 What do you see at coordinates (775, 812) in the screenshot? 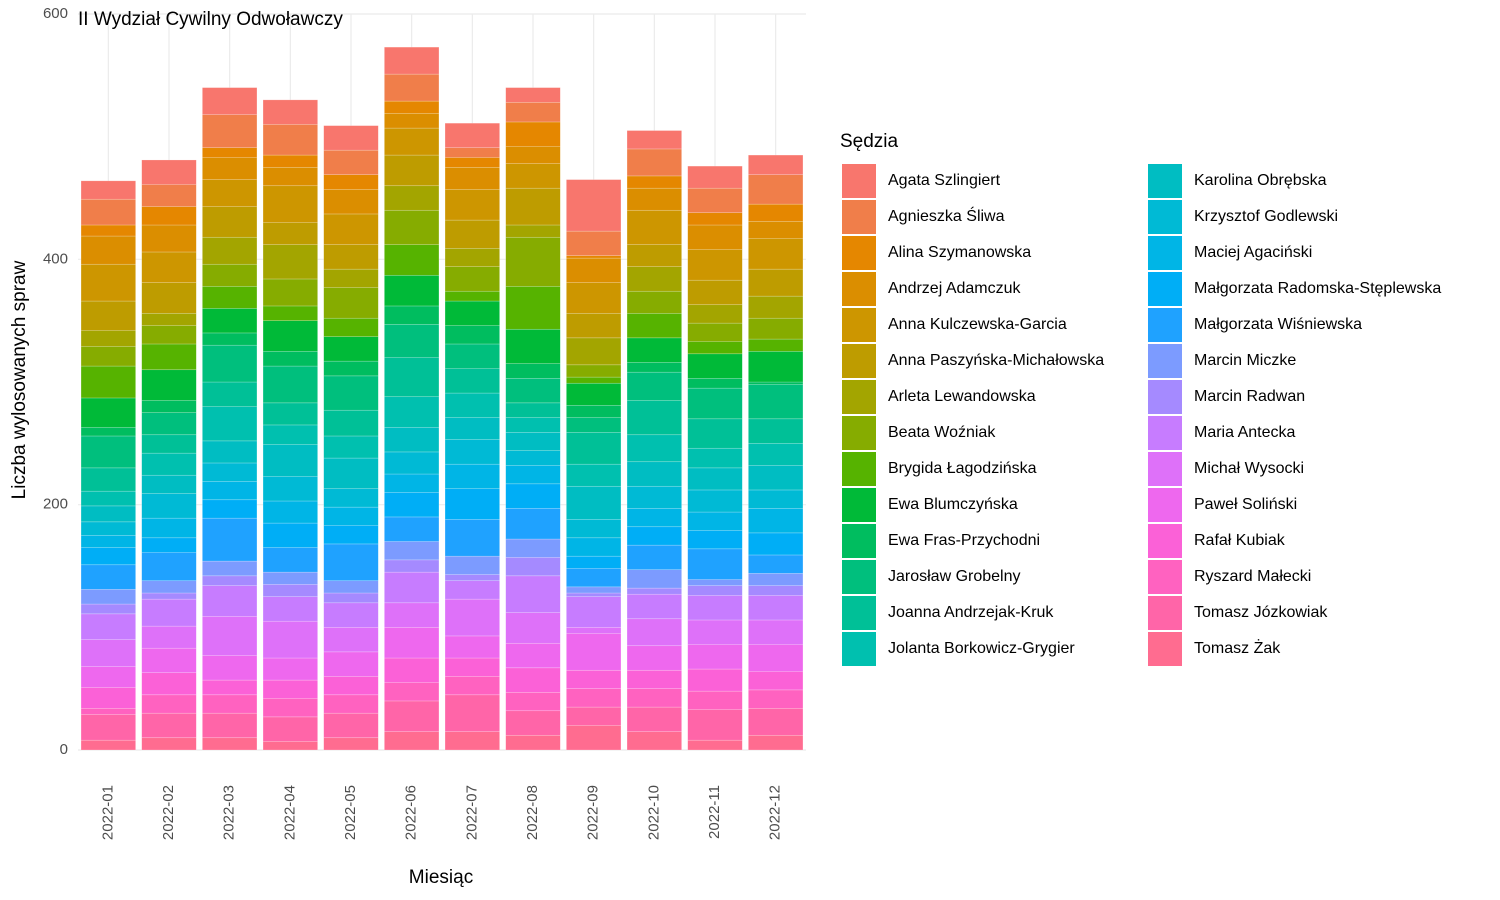
I see `x-tick-label: 2022-12` at bounding box center [775, 812].